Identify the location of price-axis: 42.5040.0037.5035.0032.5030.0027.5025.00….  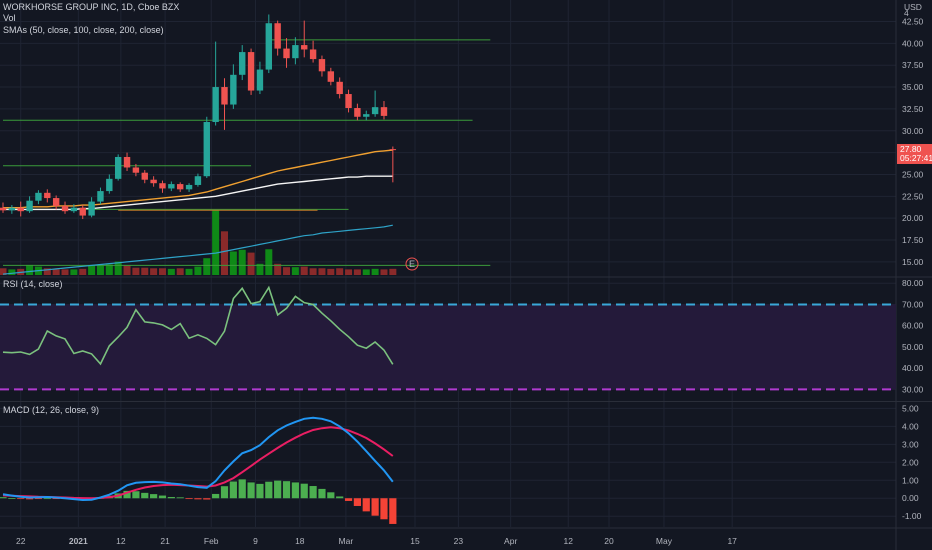
(914, 264).